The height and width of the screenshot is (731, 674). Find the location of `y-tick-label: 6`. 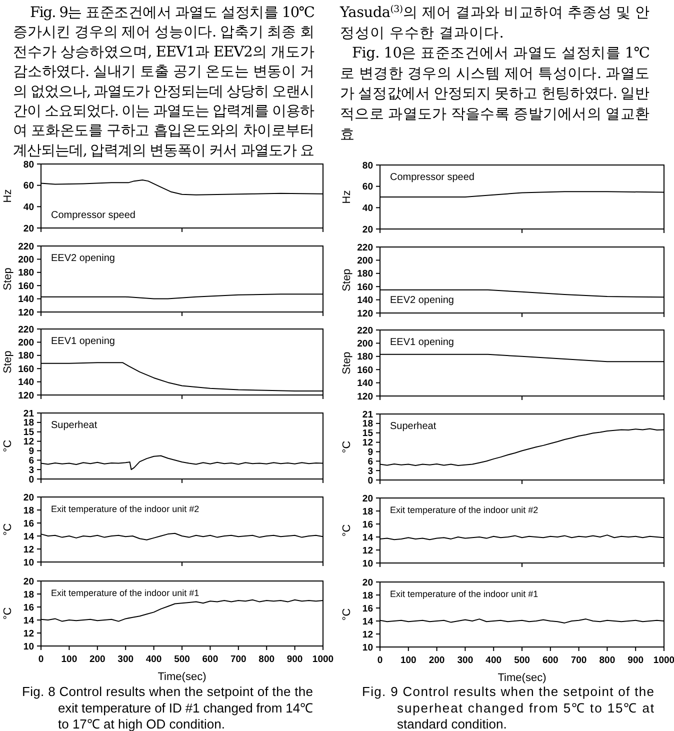

y-tick-label: 6 is located at coordinates (370, 462).